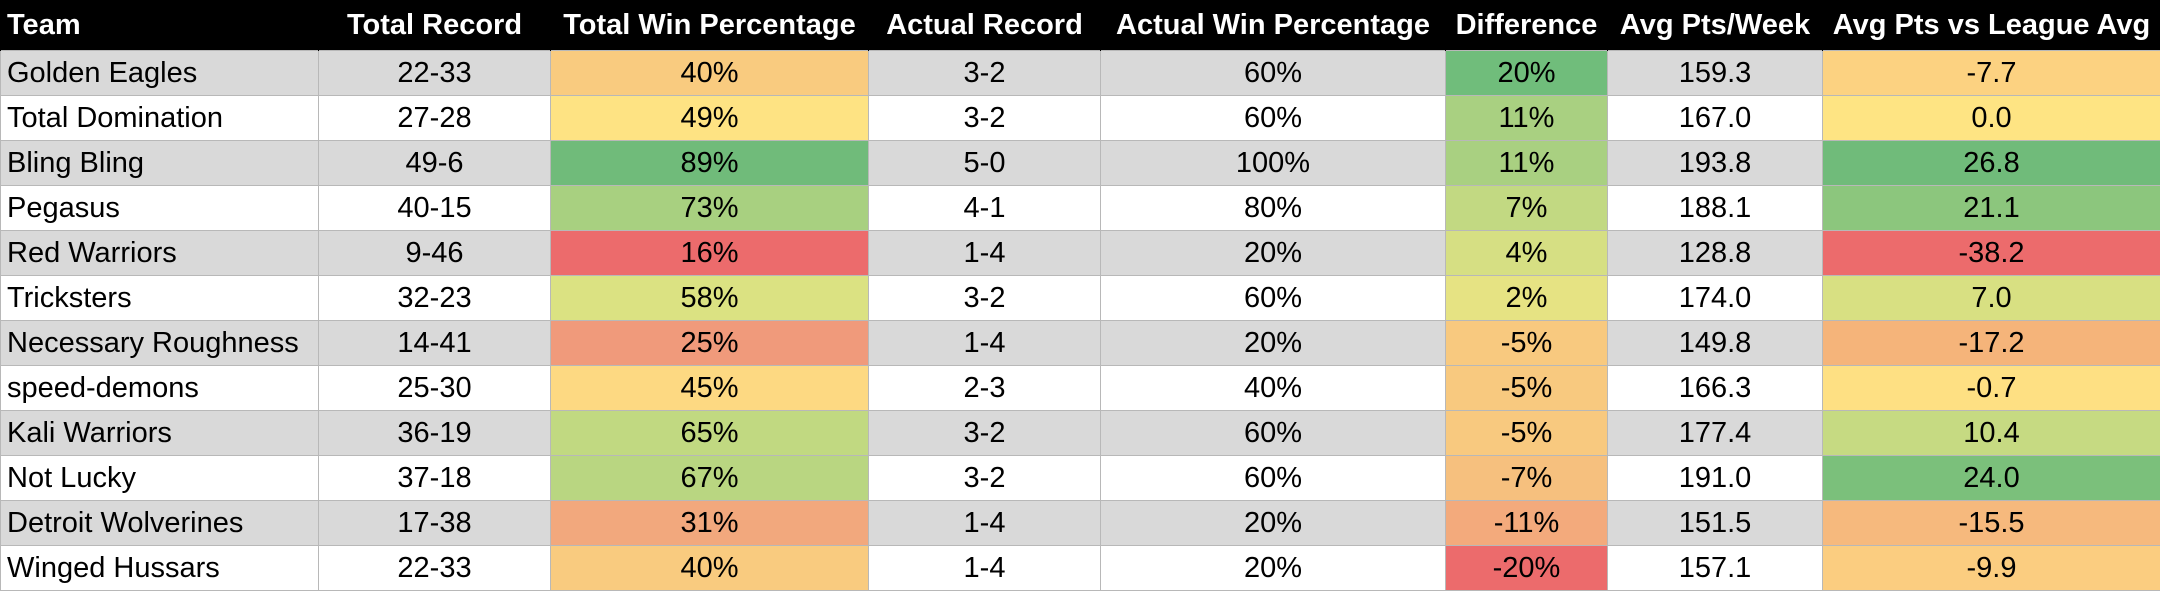  Describe the element at coordinates (1991, 25) in the screenshot. I see `header-avg-pts-vs-league-avg: Avg Pts vs League Avg` at that location.